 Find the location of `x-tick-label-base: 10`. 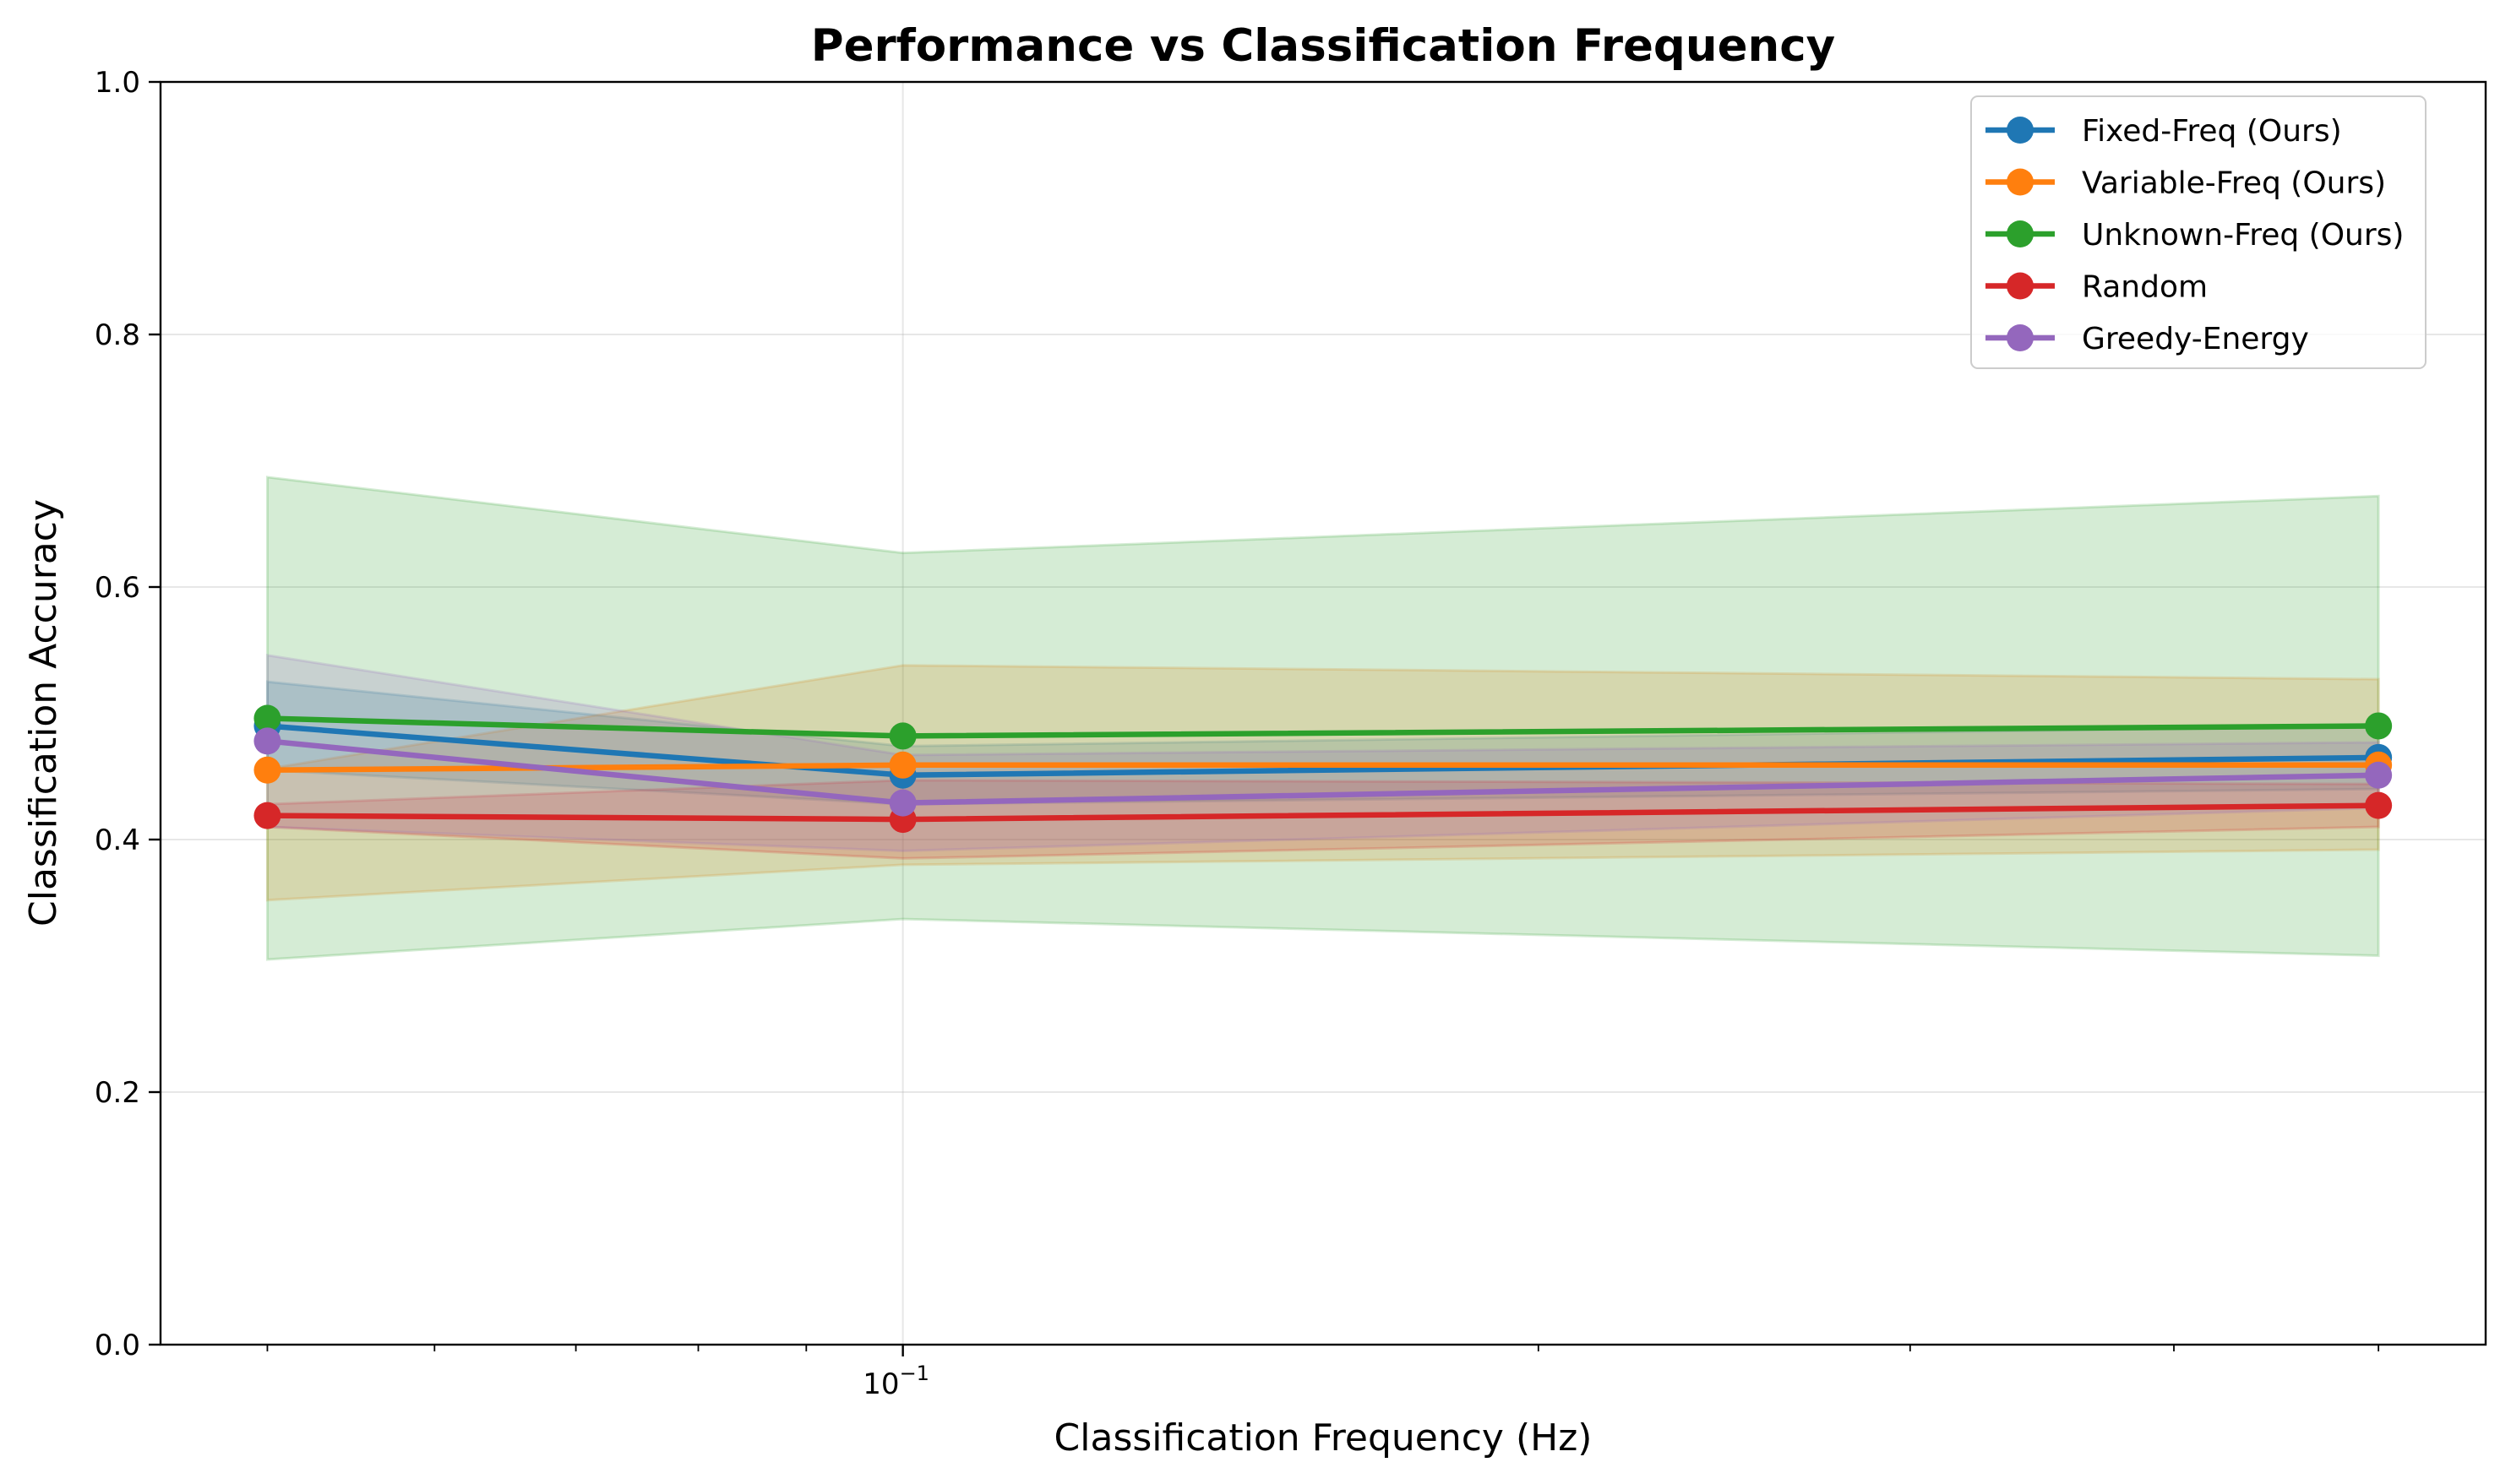

x-tick-label-base: 10 is located at coordinates (881, 1384).